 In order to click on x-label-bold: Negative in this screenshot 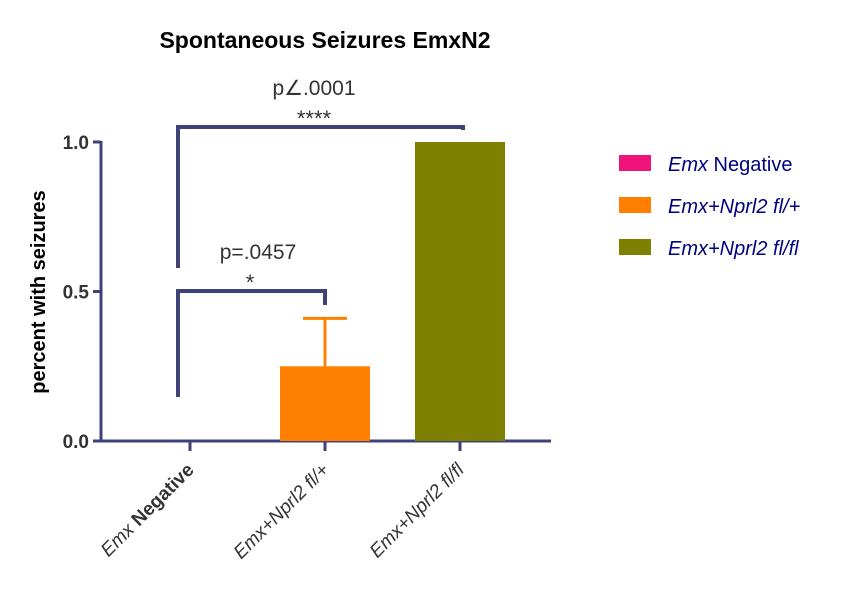, I will do `click(161, 497)`.